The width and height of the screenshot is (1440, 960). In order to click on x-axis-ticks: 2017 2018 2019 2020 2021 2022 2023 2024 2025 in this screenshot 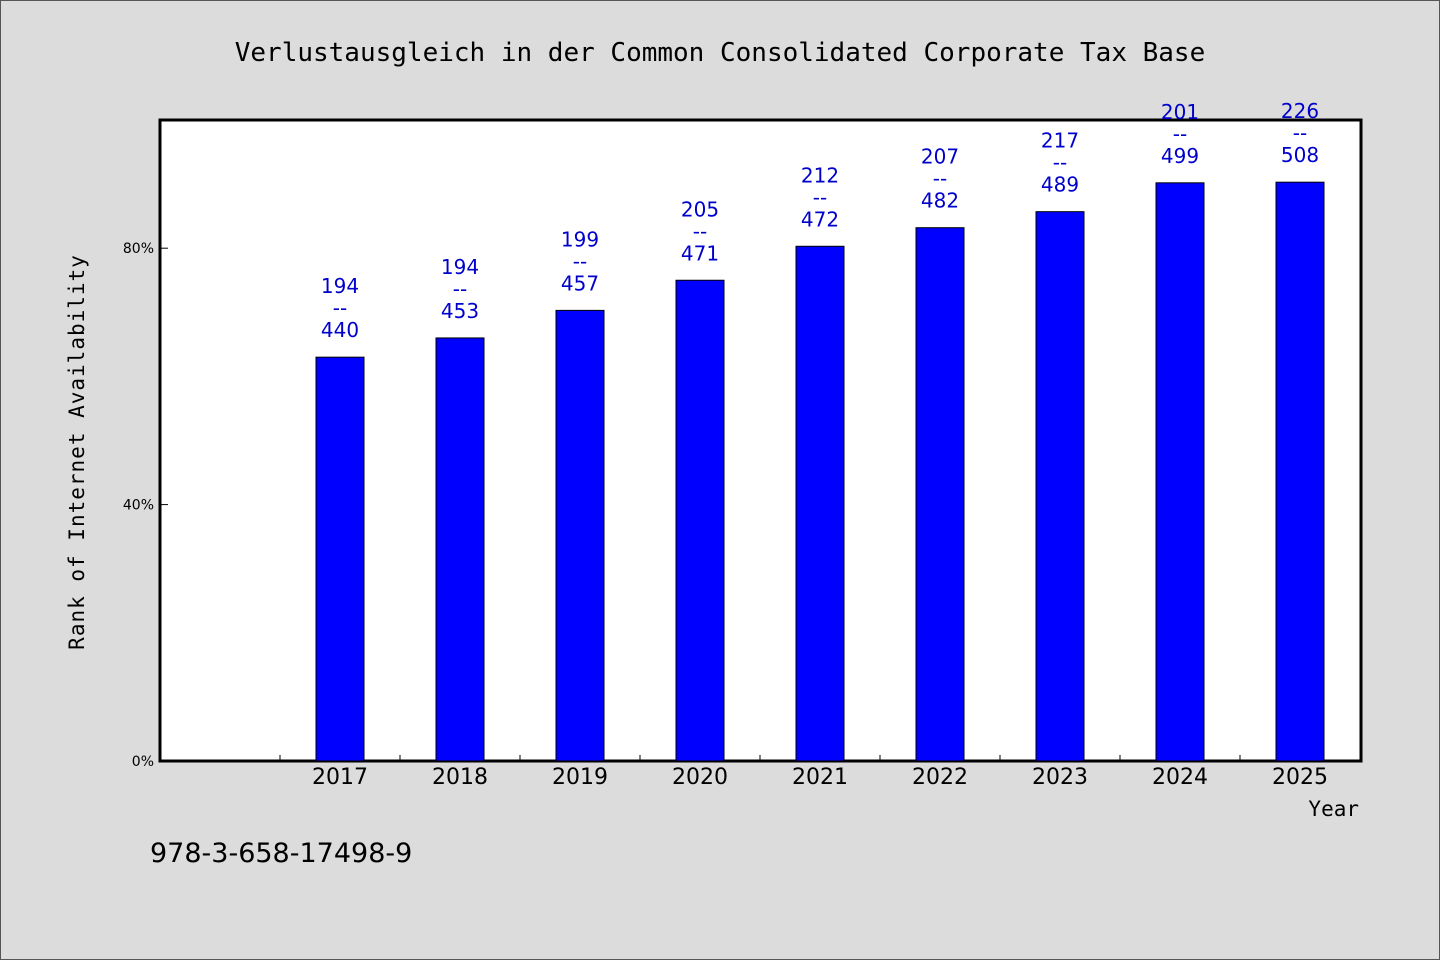, I will do `click(820, 772)`.